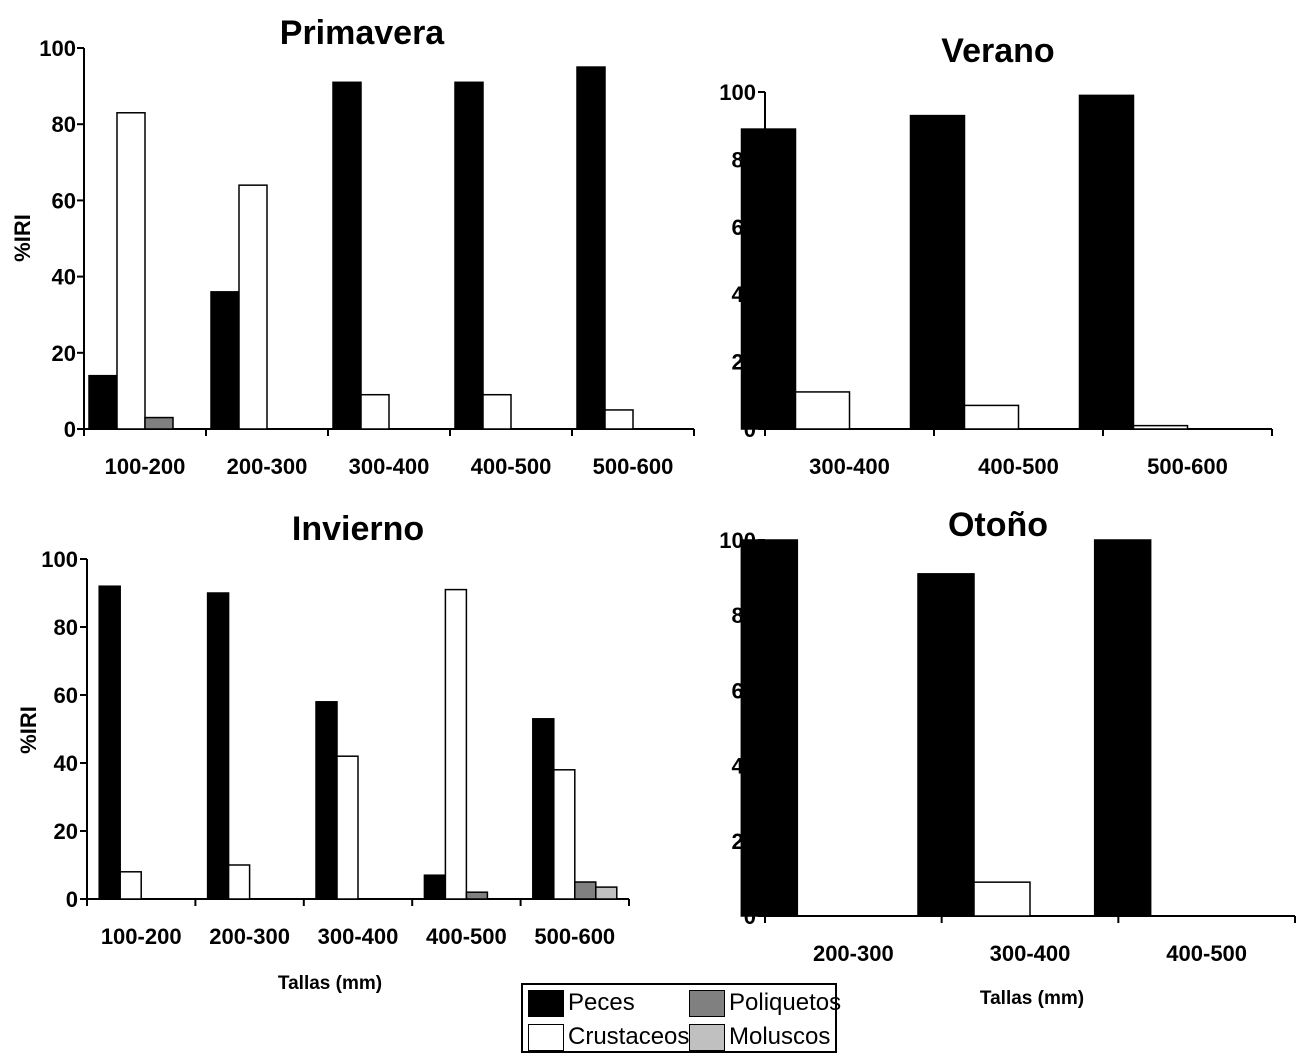 This screenshot has width=1304, height=1055. I want to click on legend-item-moluscos: Moluscos, so click(759, 1037).